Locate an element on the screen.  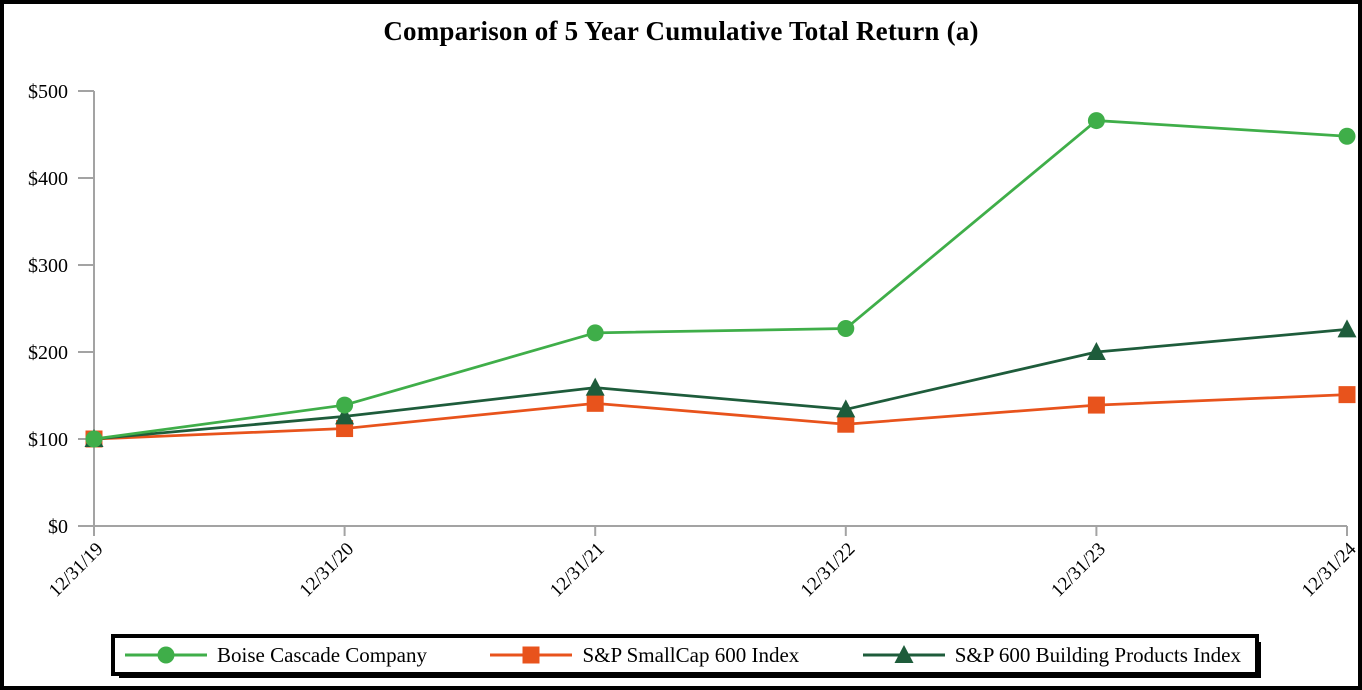
triangle-marker-icon is located at coordinates (903, 654).